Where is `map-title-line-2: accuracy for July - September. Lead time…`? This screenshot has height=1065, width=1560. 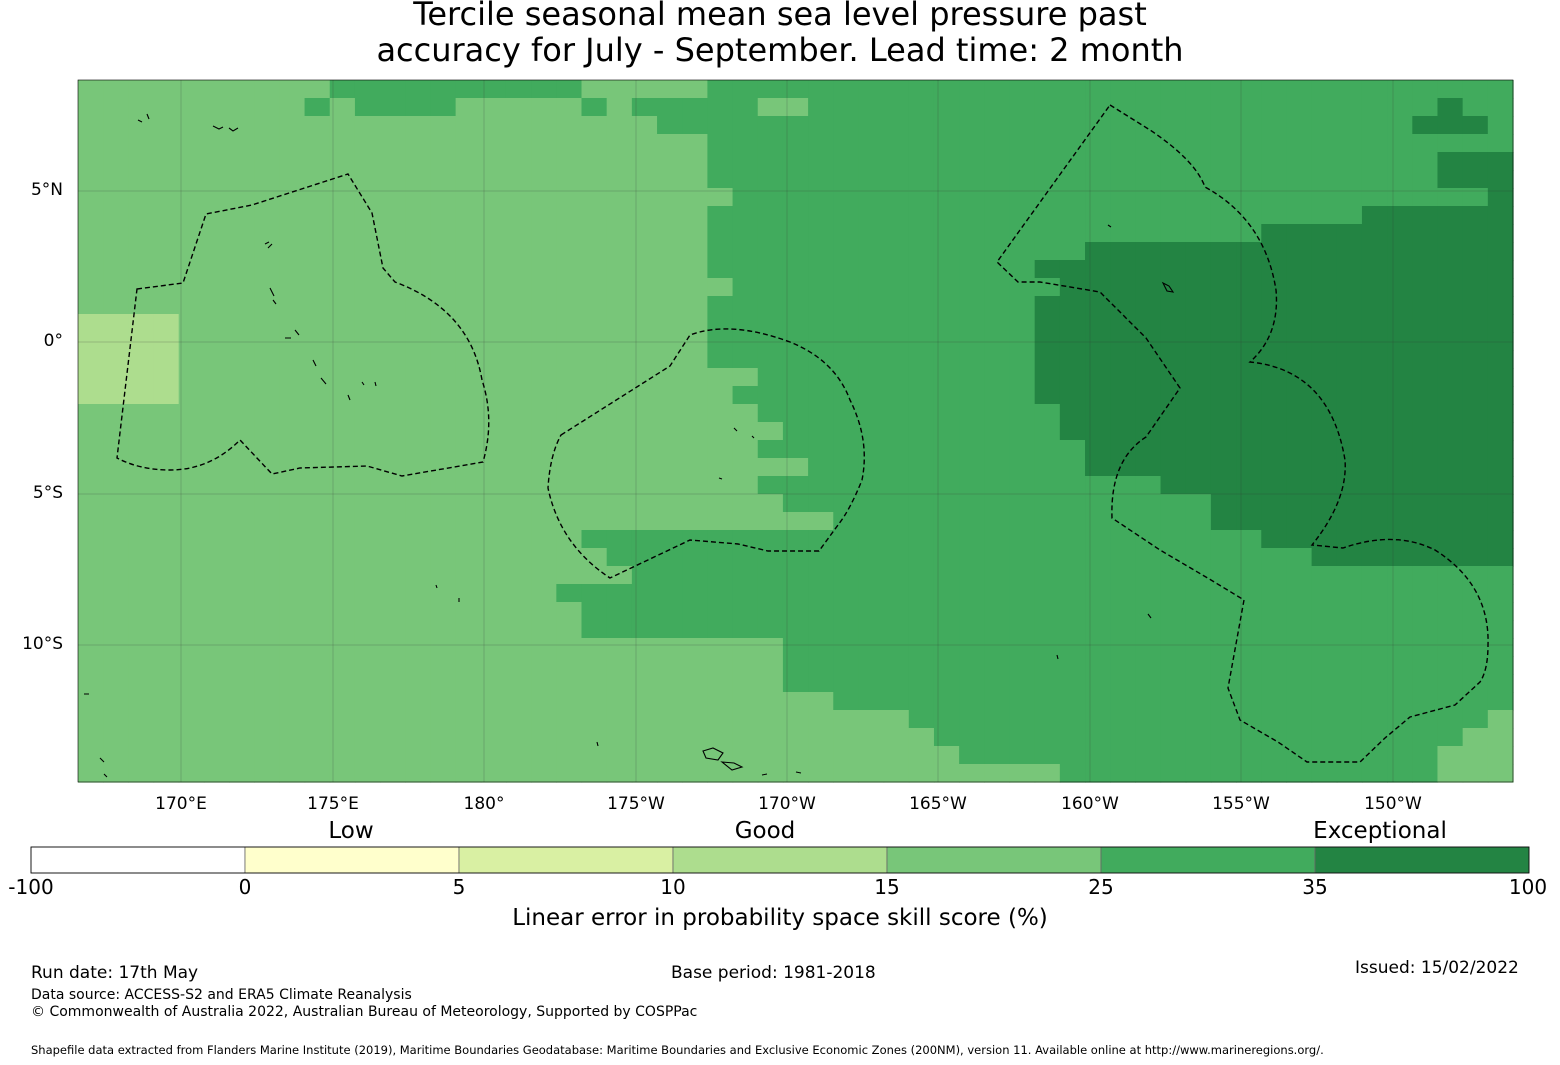 map-title-line-2: accuracy for July - September. Lead time… is located at coordinates (780, 50).